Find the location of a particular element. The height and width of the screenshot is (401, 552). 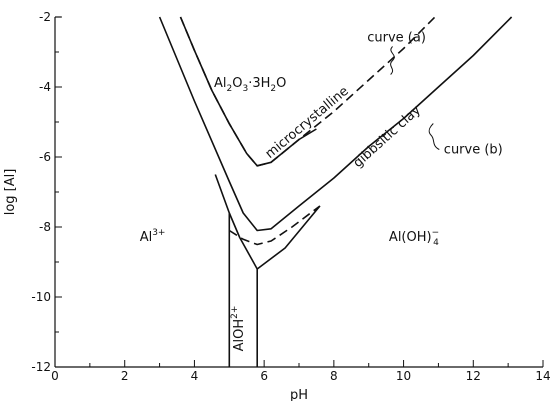

x-tick-label: 2 is located at coordinates (125, 376).